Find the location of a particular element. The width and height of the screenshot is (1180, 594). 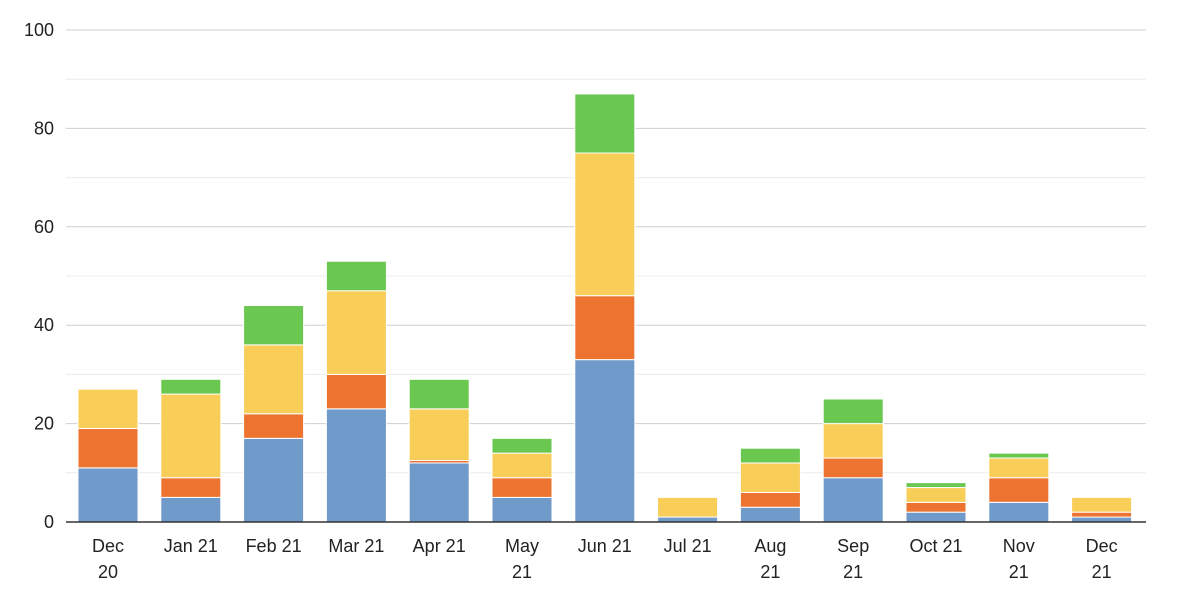

x-tick-label: Apr 21 is located at coordinates (439, 546).